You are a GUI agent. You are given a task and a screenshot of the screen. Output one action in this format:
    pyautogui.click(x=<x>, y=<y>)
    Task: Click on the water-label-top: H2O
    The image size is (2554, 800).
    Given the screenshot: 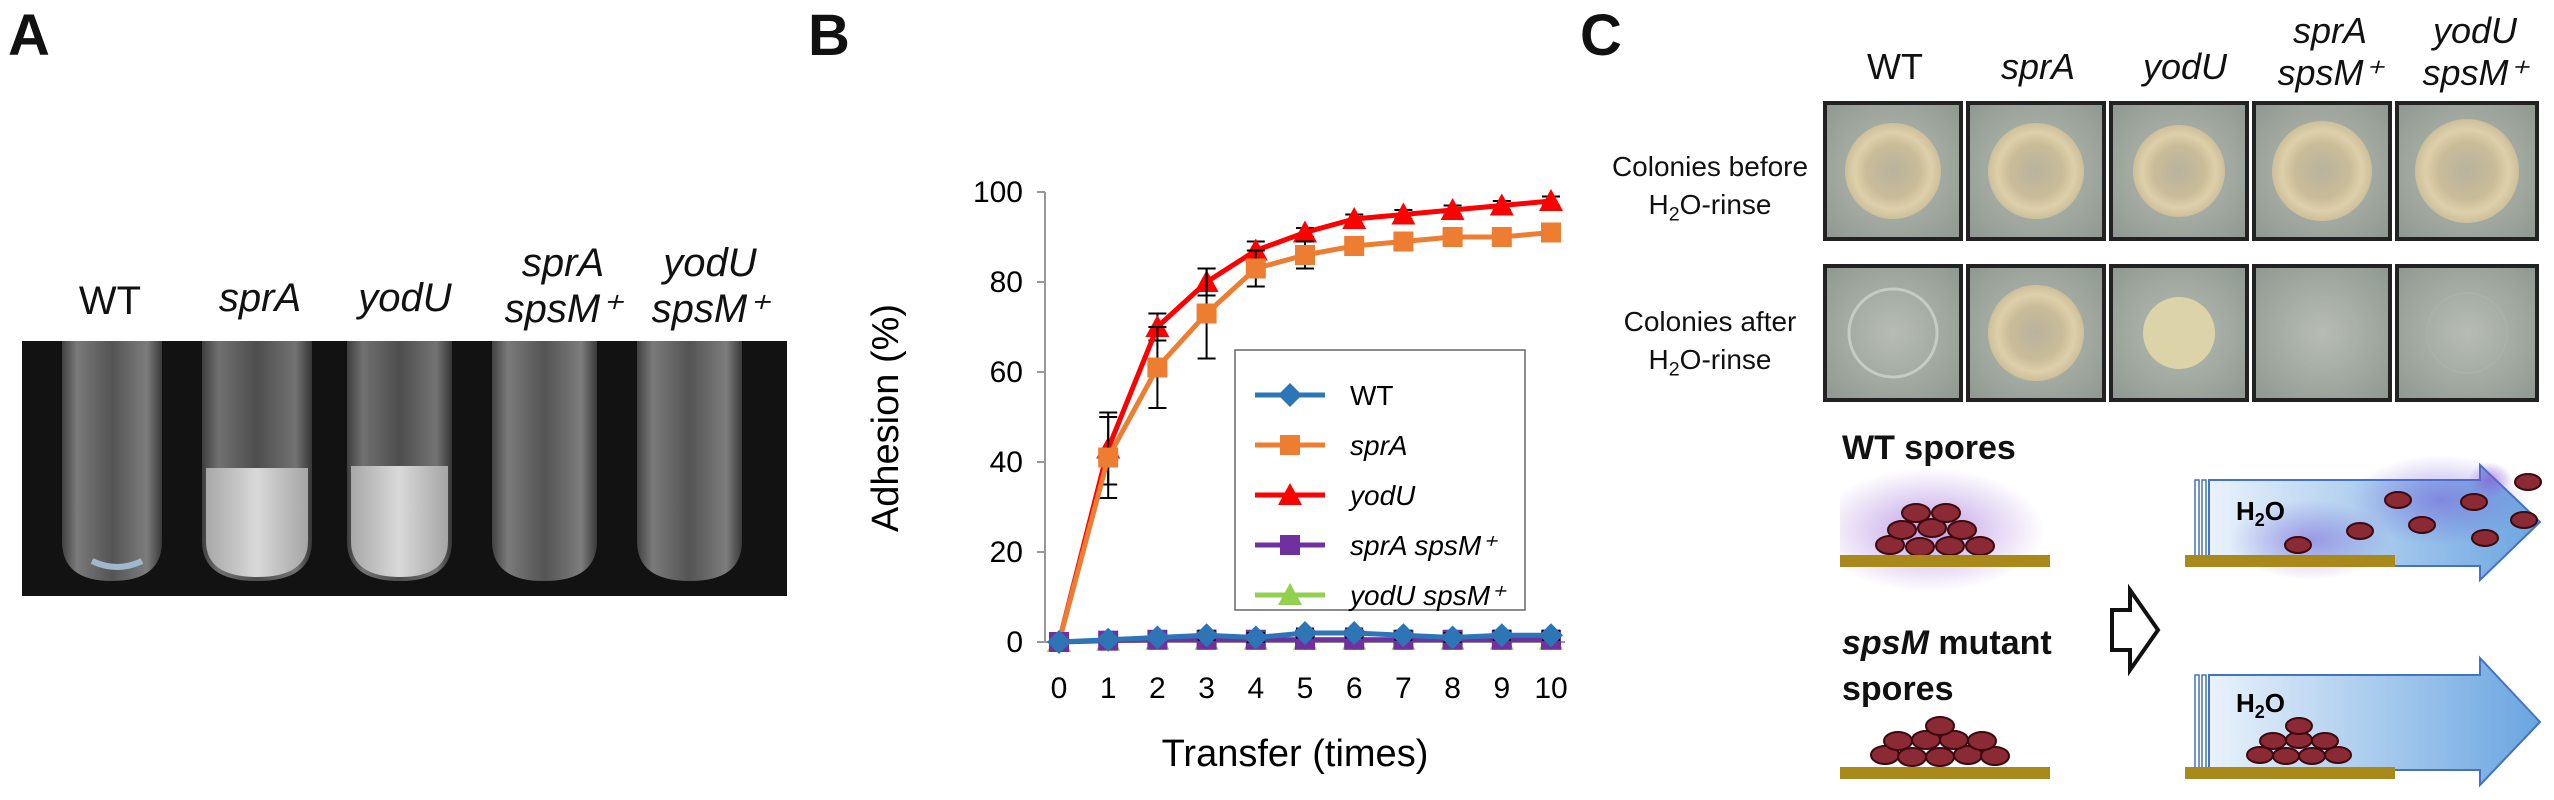 What is the action you would take?
    pyautogui.click(x=2260, y=513)
    